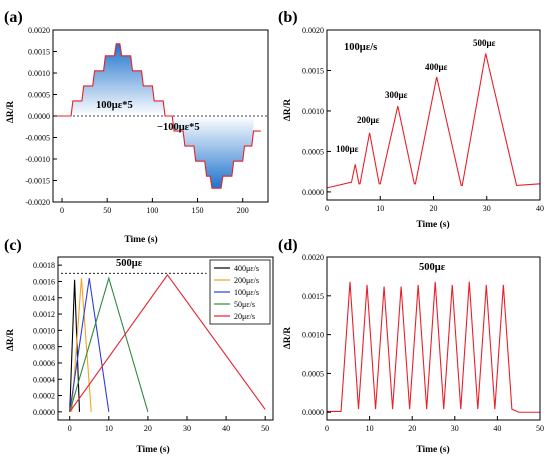 The width and height of the screenshot is (550, 459). Describe the element at coordinates (140, 239) in the screenshot. I see `panel-a-xlabel: Time (s)` at that location.